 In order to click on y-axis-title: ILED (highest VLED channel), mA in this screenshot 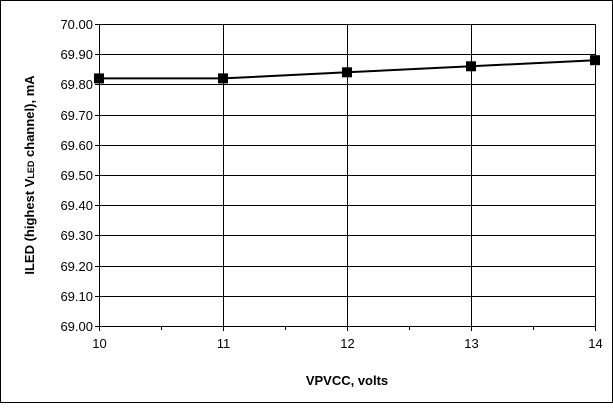, I will do `click(29, 175)`.